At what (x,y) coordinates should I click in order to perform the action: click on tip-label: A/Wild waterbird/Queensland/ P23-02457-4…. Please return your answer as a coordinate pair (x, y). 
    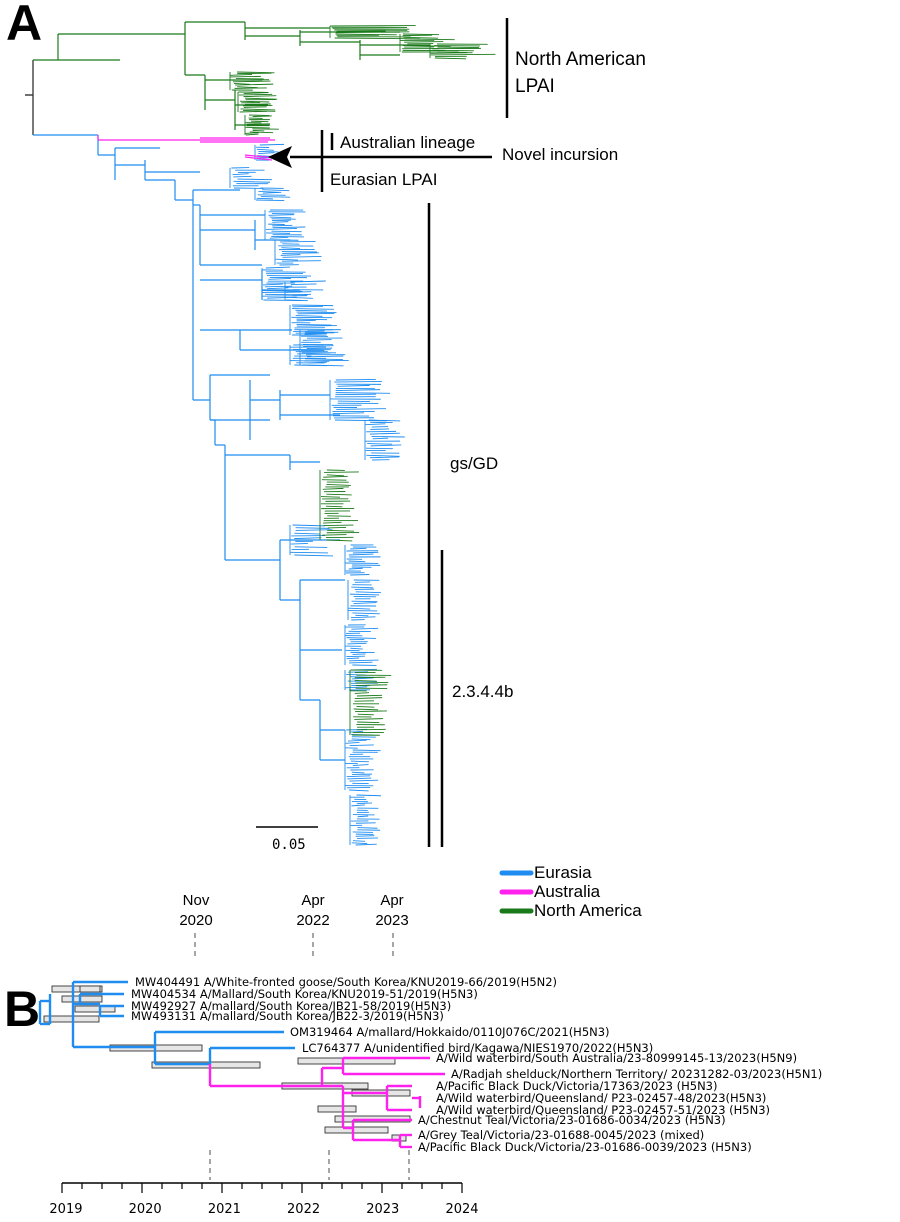
    Looking at the image, I should click on (601, 1098).